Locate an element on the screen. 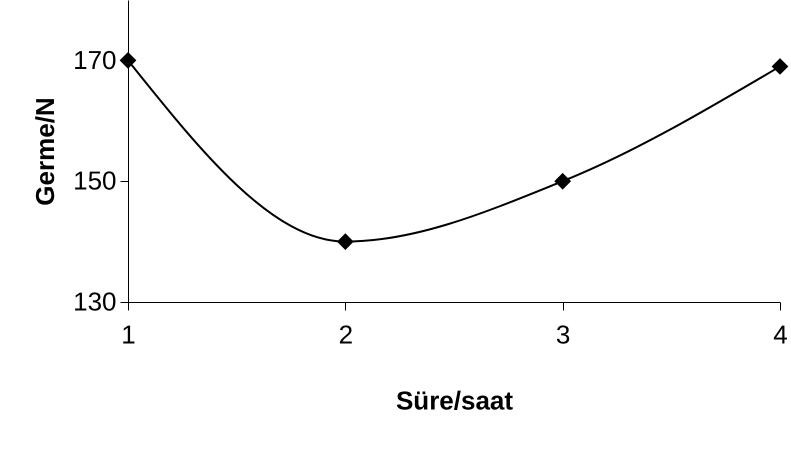  y-tick-label: 170 is located at coordinates (94, 59).